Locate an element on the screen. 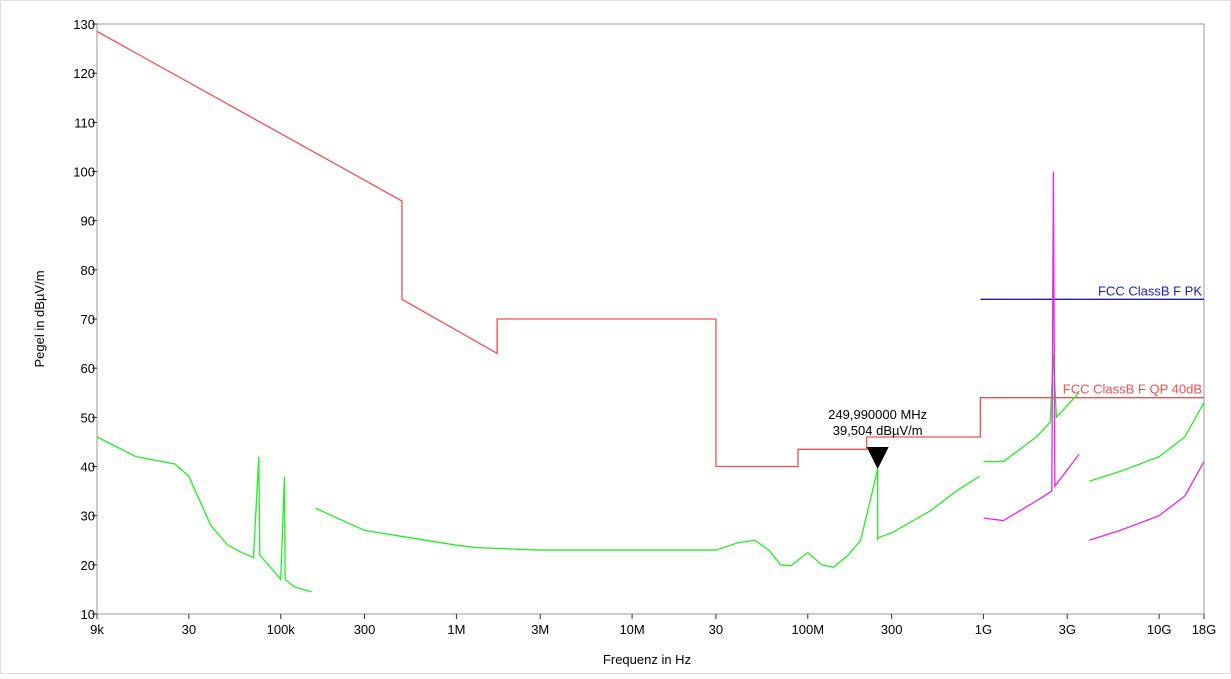  marker-label: 249,990000 MHz is located at coordinates (877, 414).